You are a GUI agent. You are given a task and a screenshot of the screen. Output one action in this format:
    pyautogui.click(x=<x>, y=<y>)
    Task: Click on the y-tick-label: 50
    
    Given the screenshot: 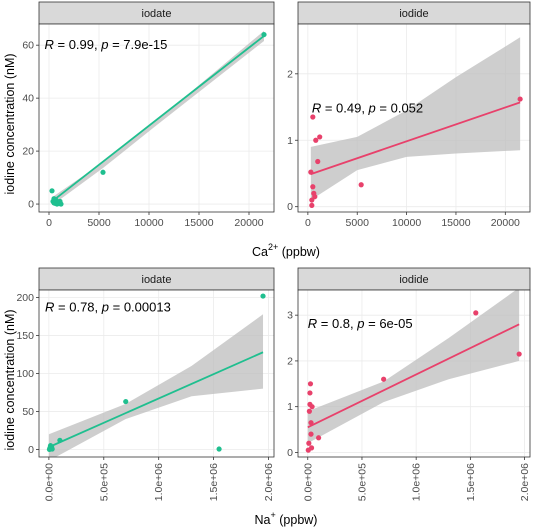 What is the action you would take?
    pyautogui.click(x=28, y=412)
    